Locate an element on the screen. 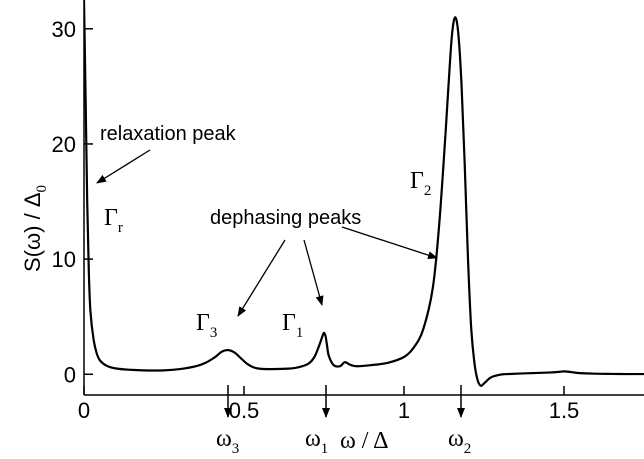 The width and height of the screenshot is (644, 459). dephasing-arrow-gamma3 is located at coordinates (261, 278).